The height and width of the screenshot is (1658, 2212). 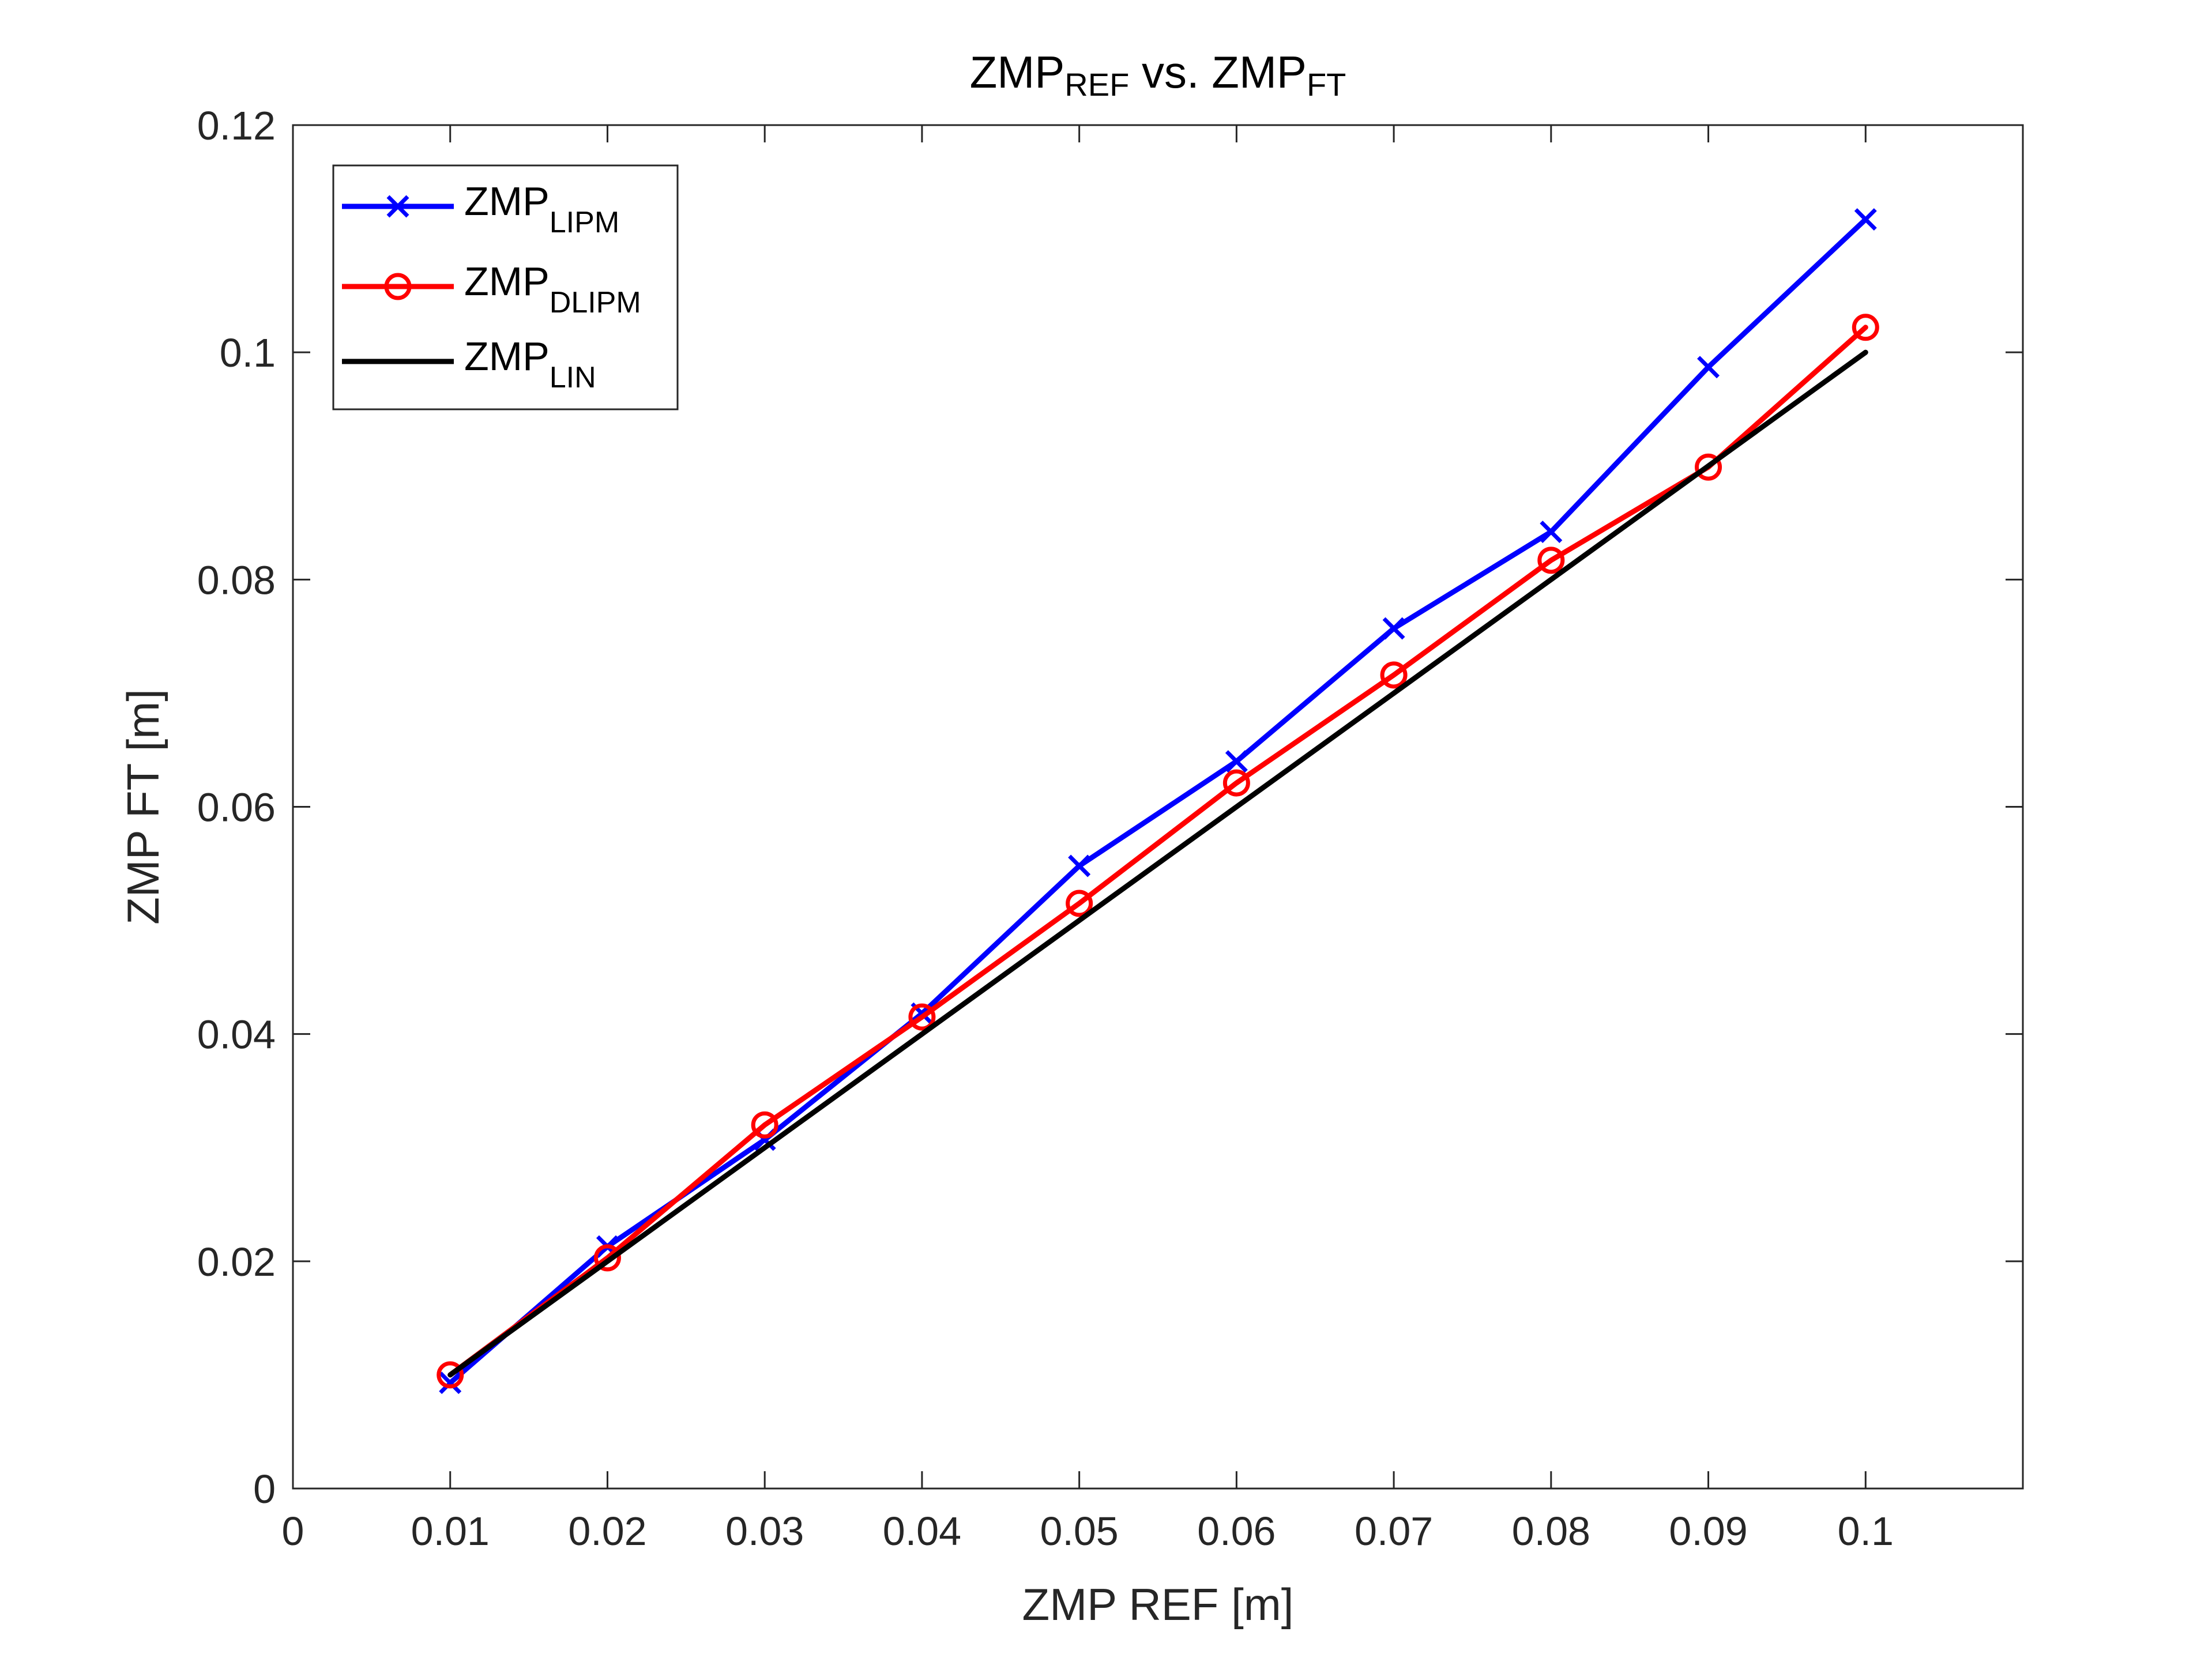 I want to click on legend-item-dlipm: ZMPDLIPM, so click(x=491, y=289).